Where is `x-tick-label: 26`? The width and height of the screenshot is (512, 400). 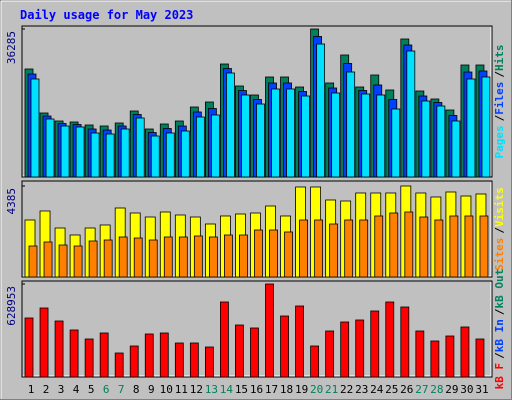 x-tick-label: 26 is located at coordinates (406, 389).